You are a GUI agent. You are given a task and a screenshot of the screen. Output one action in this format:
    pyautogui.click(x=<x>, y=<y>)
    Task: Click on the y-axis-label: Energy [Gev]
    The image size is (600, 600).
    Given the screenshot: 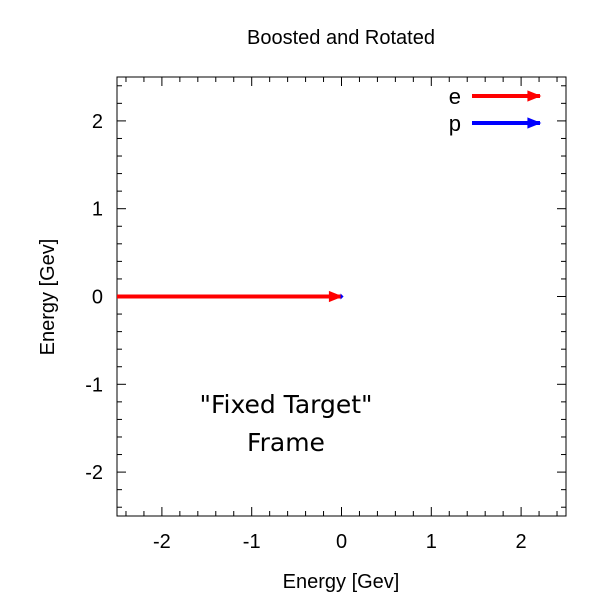 What is the action you would take?
    pyautogui.click(x=48, y=297)
    